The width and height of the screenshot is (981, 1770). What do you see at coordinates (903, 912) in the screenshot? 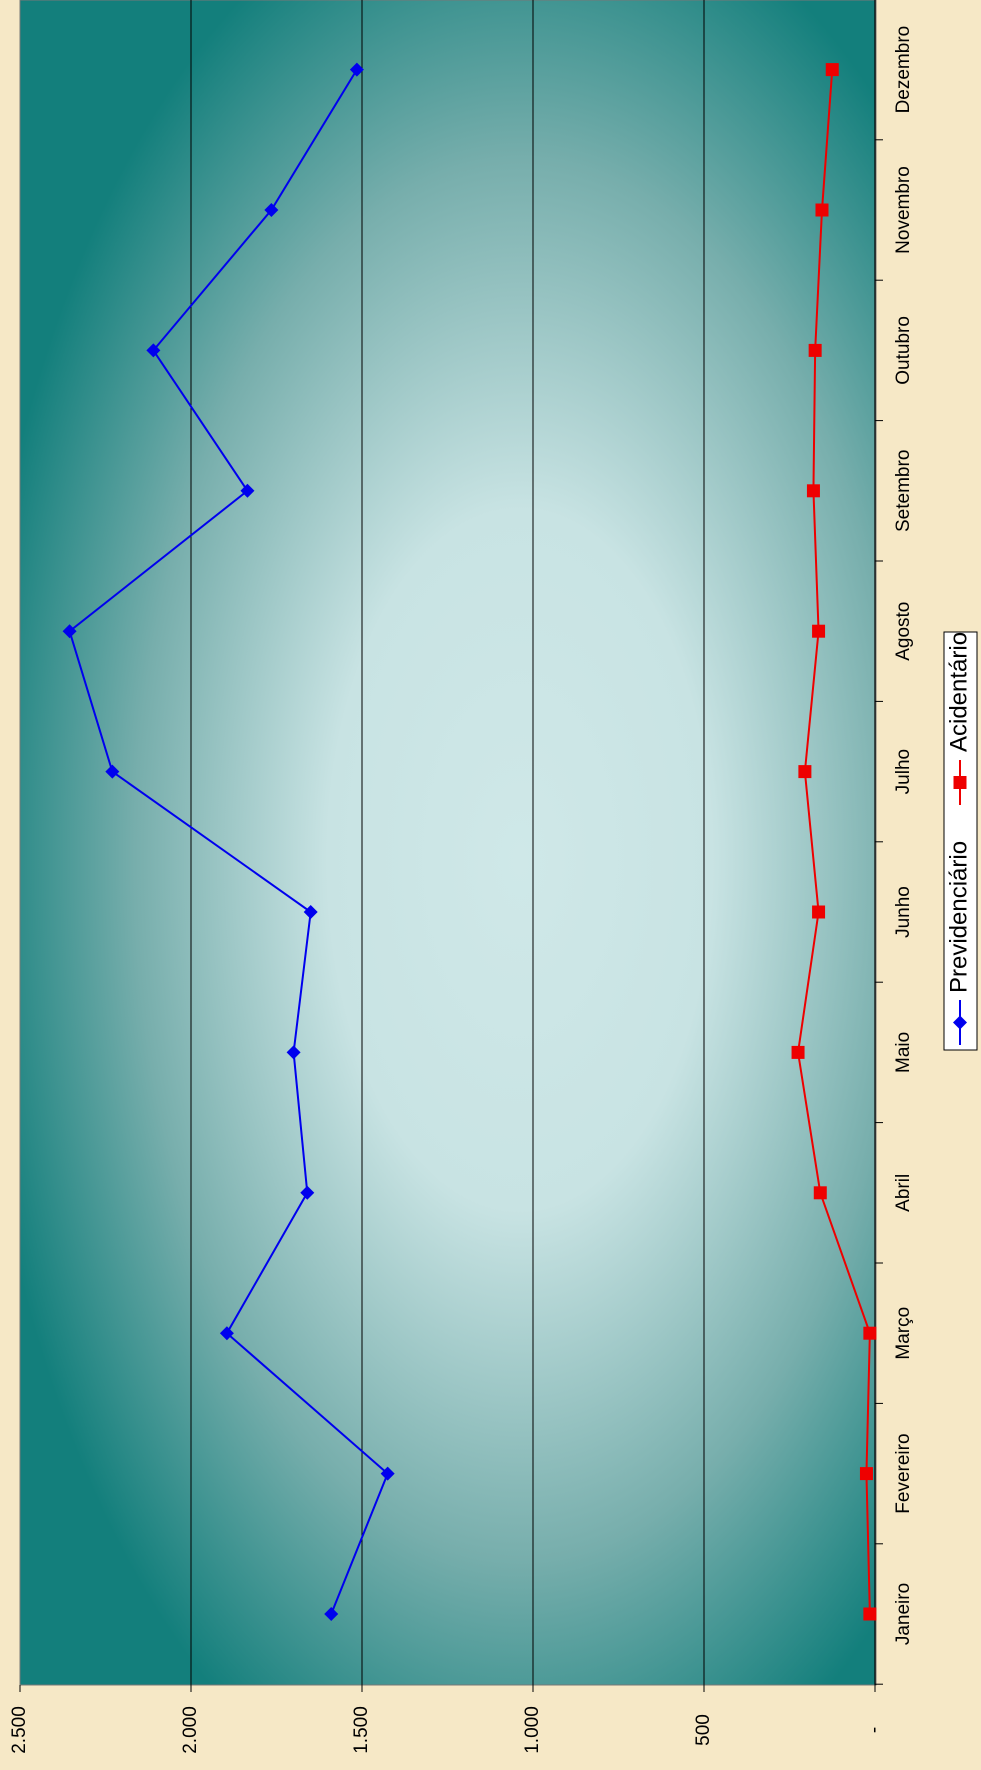
I see `category-label: Junho` at bounding box center [903, 912].